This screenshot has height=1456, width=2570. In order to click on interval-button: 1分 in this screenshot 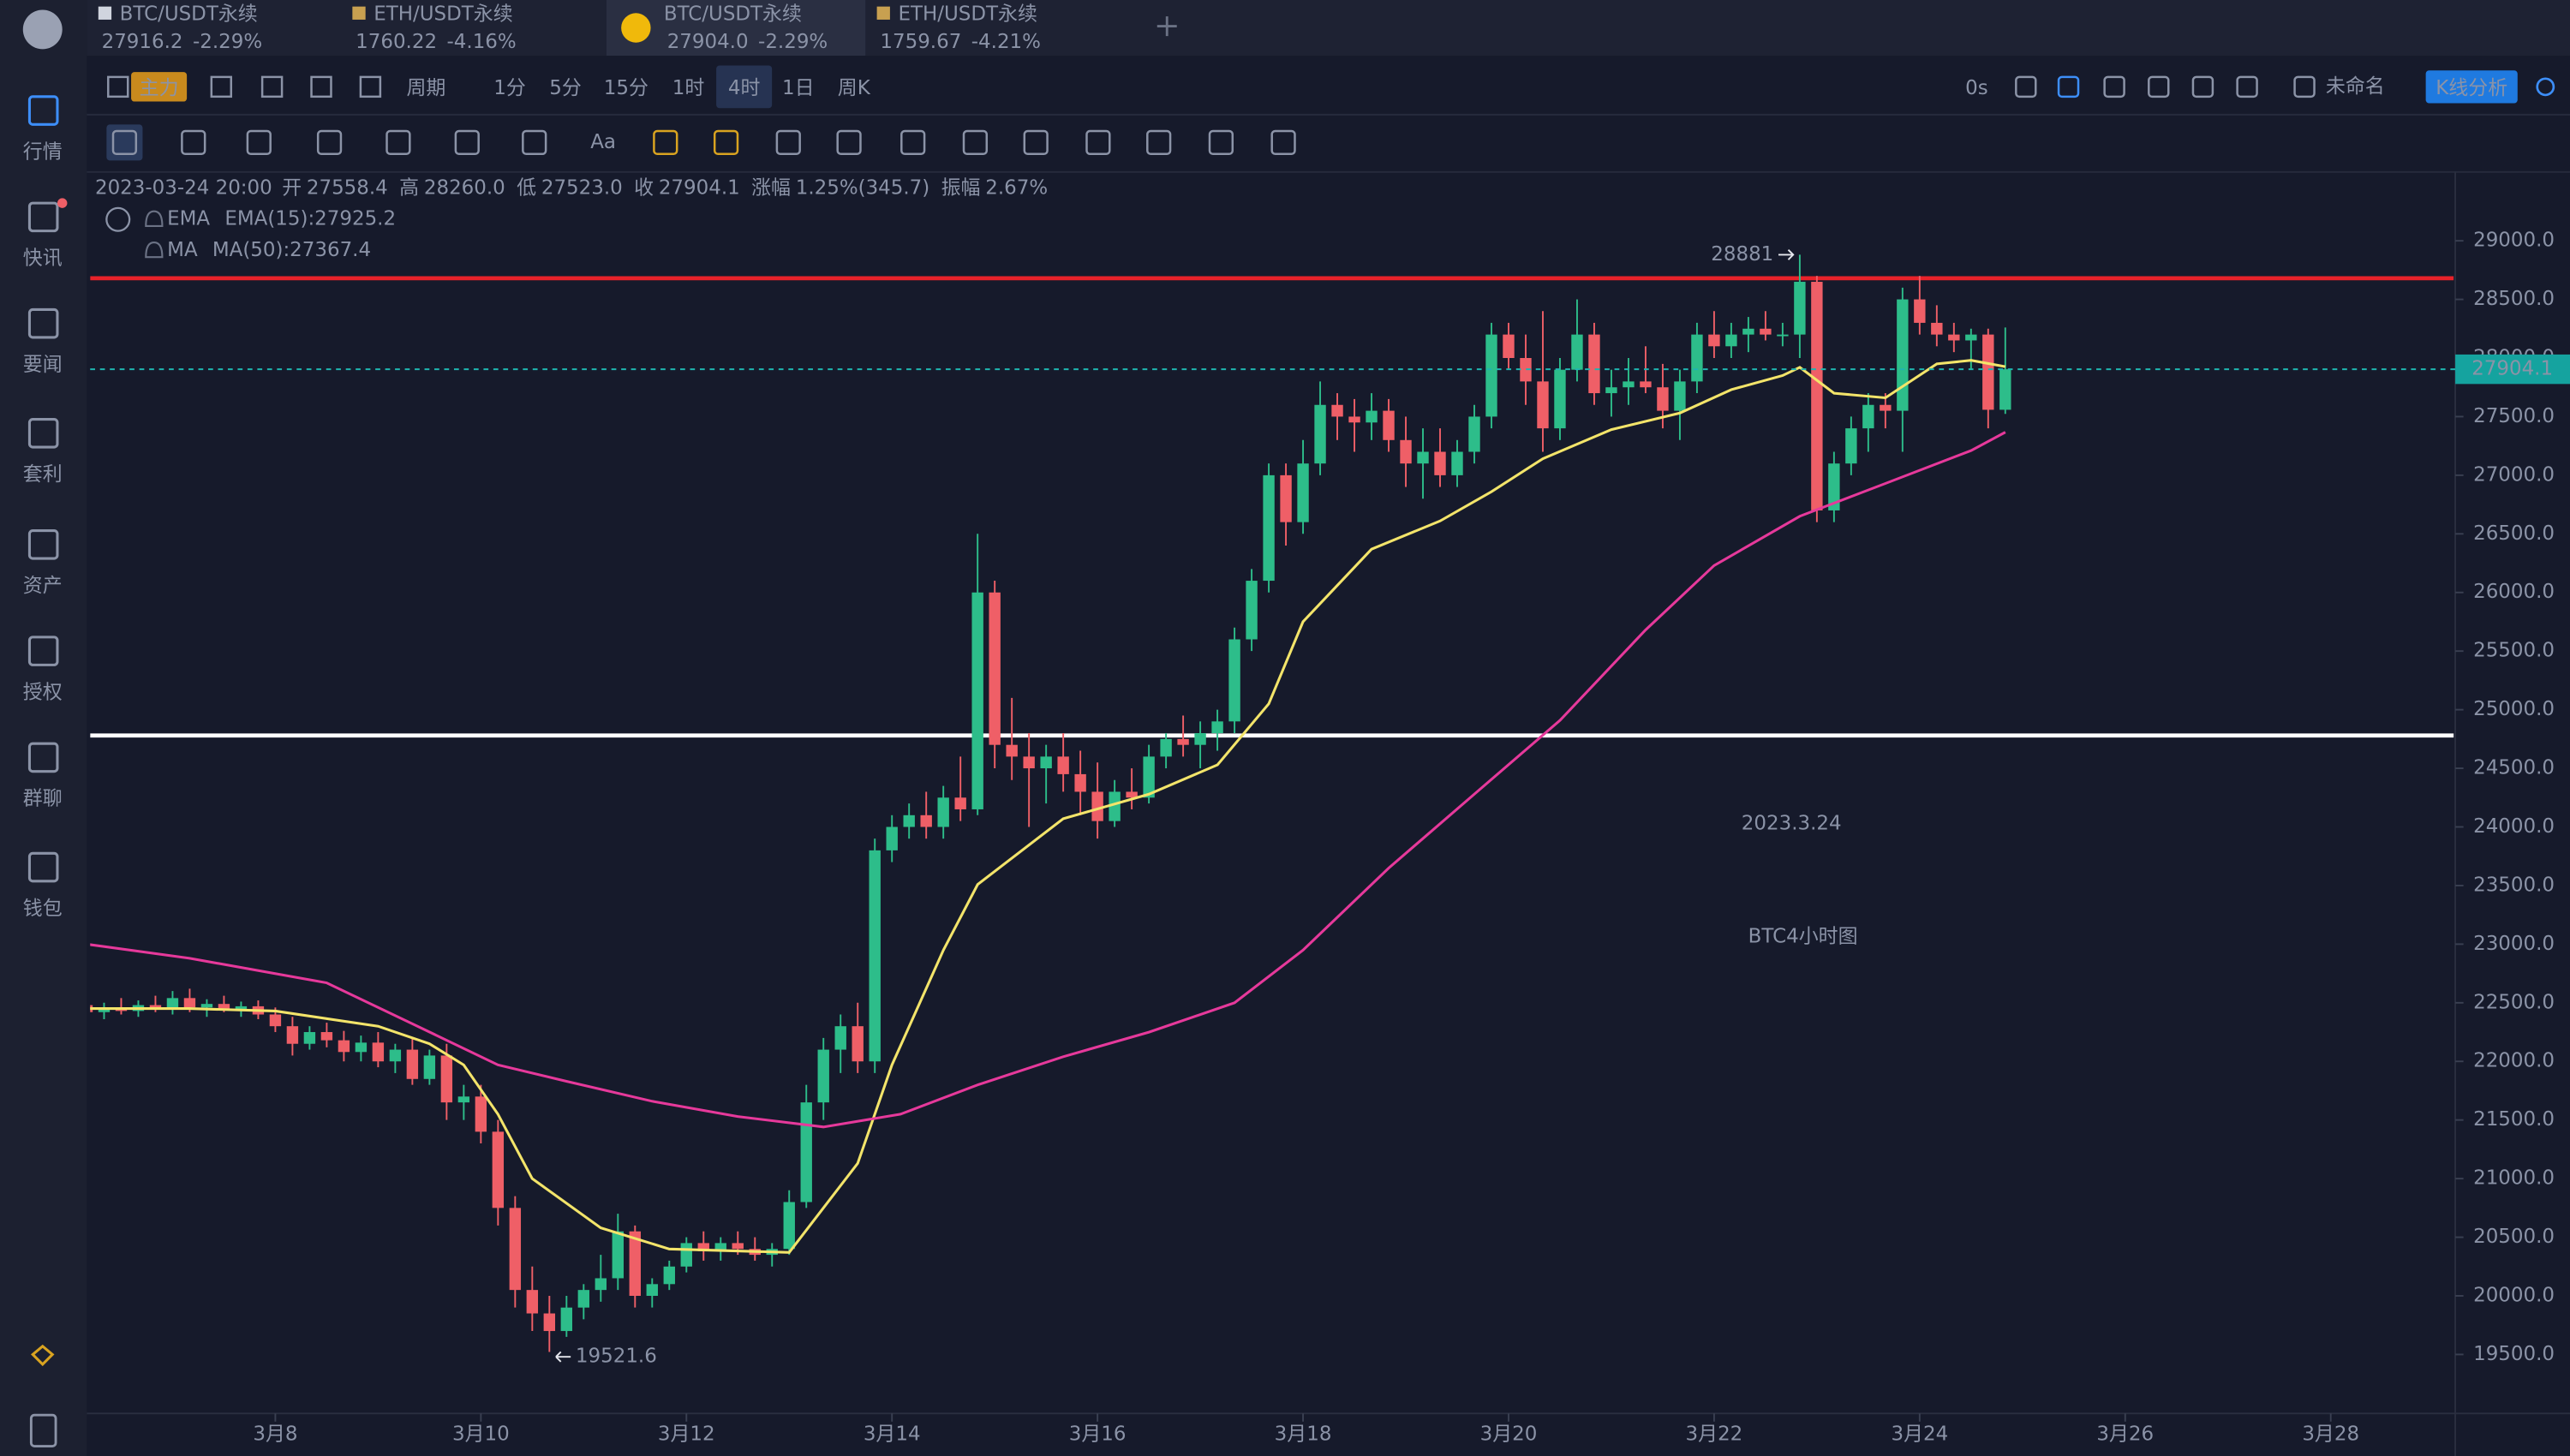, I will do `click(509, 88)`.